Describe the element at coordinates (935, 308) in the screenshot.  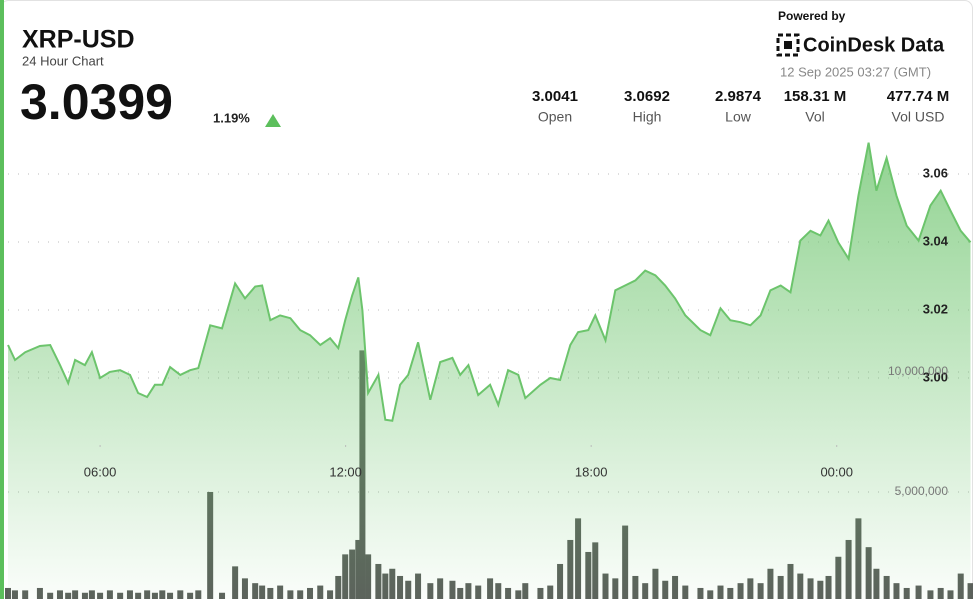
I see `y-tick-label: 3.02` at that location.